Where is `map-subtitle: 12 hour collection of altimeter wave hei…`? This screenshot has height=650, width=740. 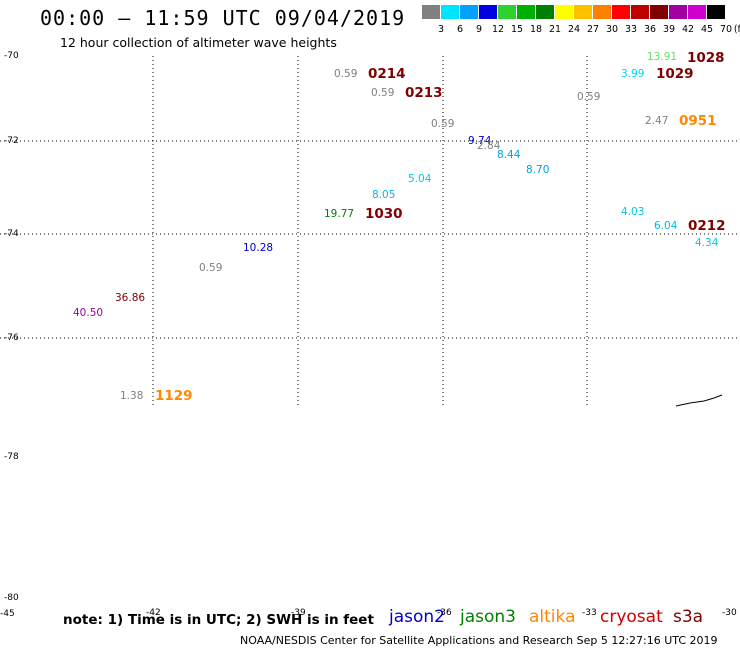
map-subtitle: 12 hour collection of altimeter wave hei… is located at coordinates (198, 42).